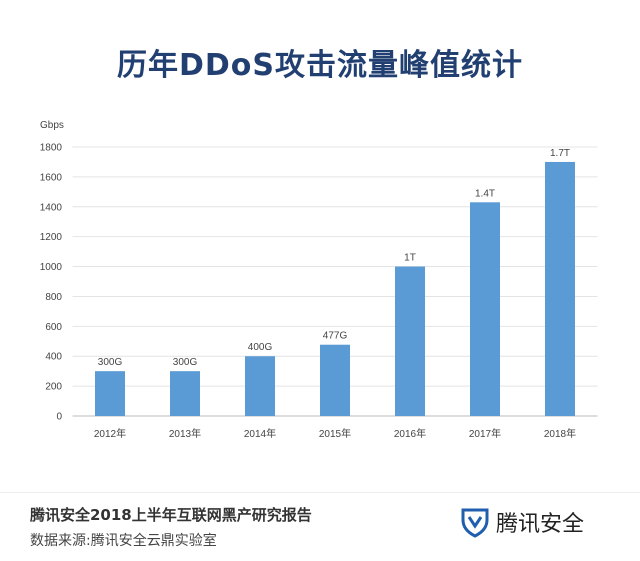  I want to click on y-tick-label: 1200, so click(51, 237).